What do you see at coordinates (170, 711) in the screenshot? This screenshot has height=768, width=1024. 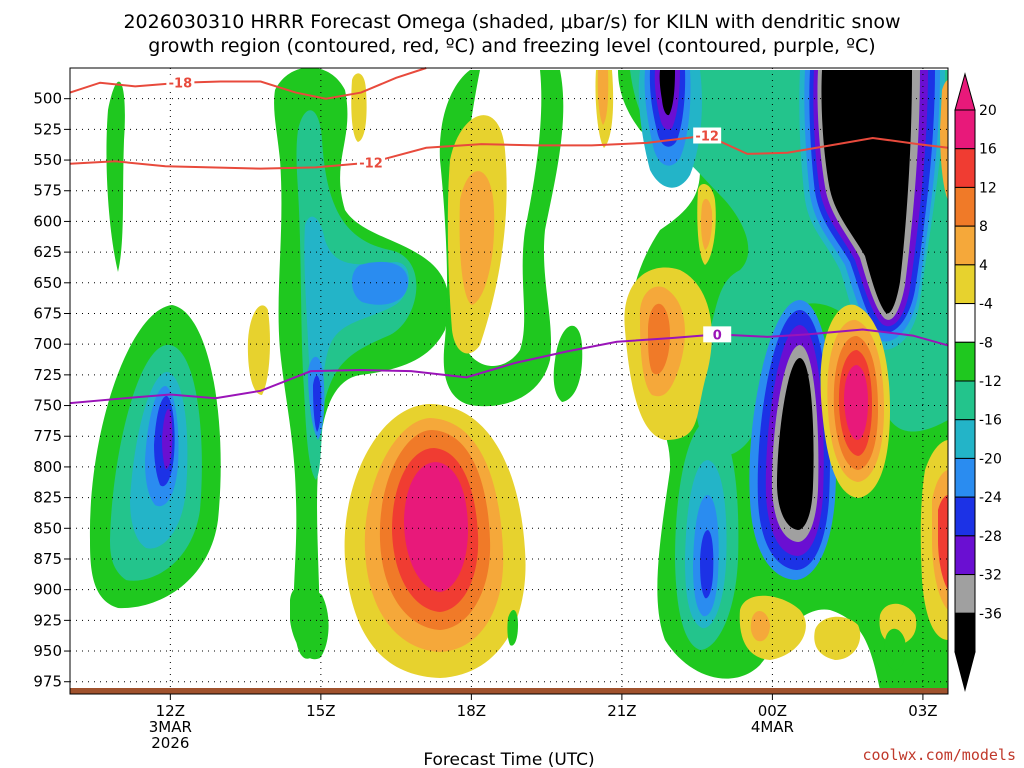 I see `x-tick-label: 12Z` at bounding box center [170, 711].